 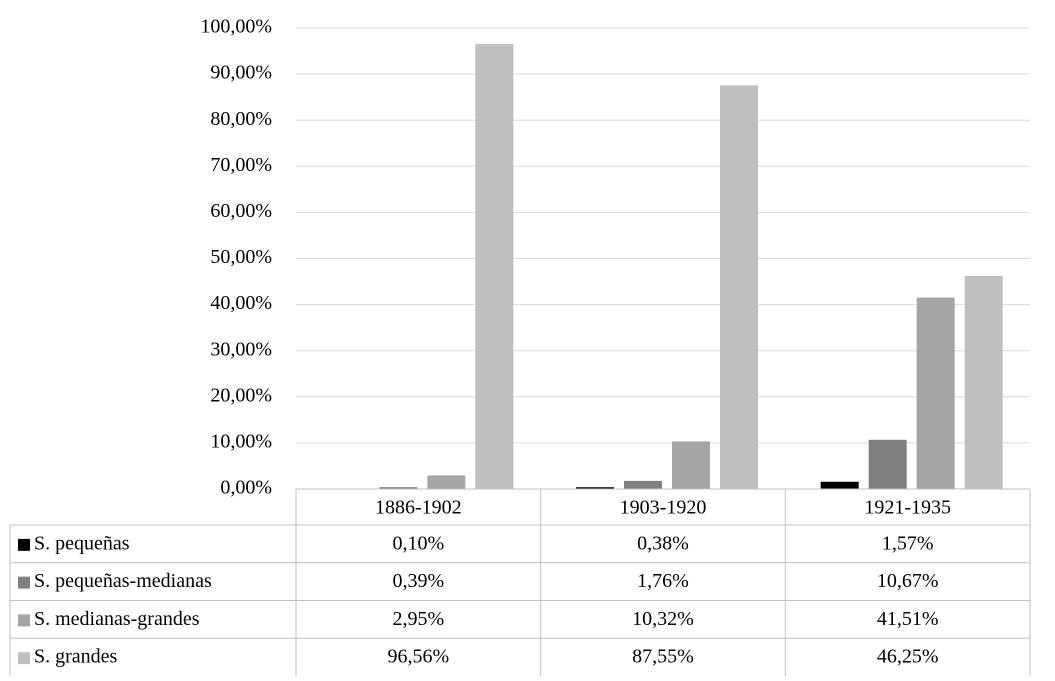 What do you see at coordinates (418, 657) in the screenshot?
I see `table-value: 96,56%` at bounding box center [418, 657].